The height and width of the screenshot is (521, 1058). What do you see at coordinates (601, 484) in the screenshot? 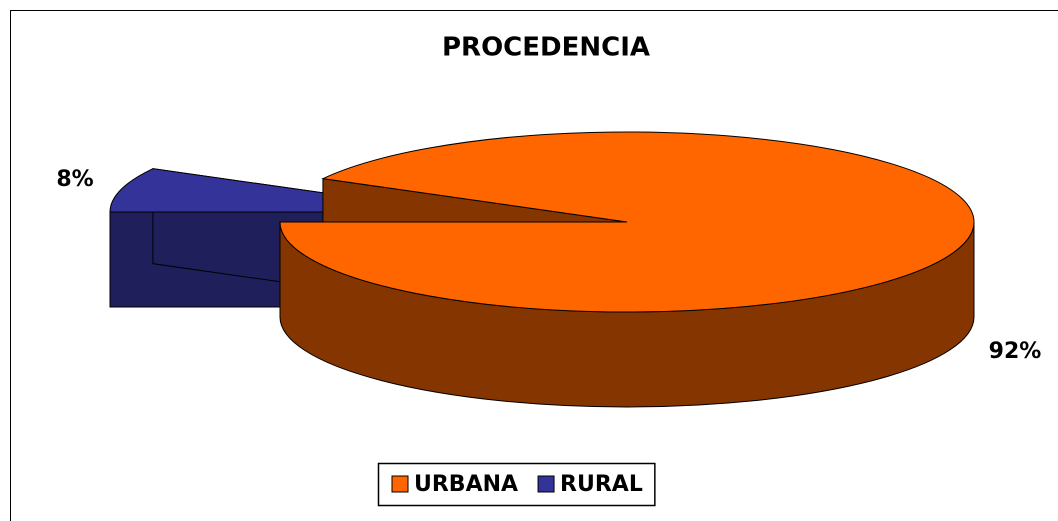
I see `legend-label: RURAL` at bounding box center [601, 484].